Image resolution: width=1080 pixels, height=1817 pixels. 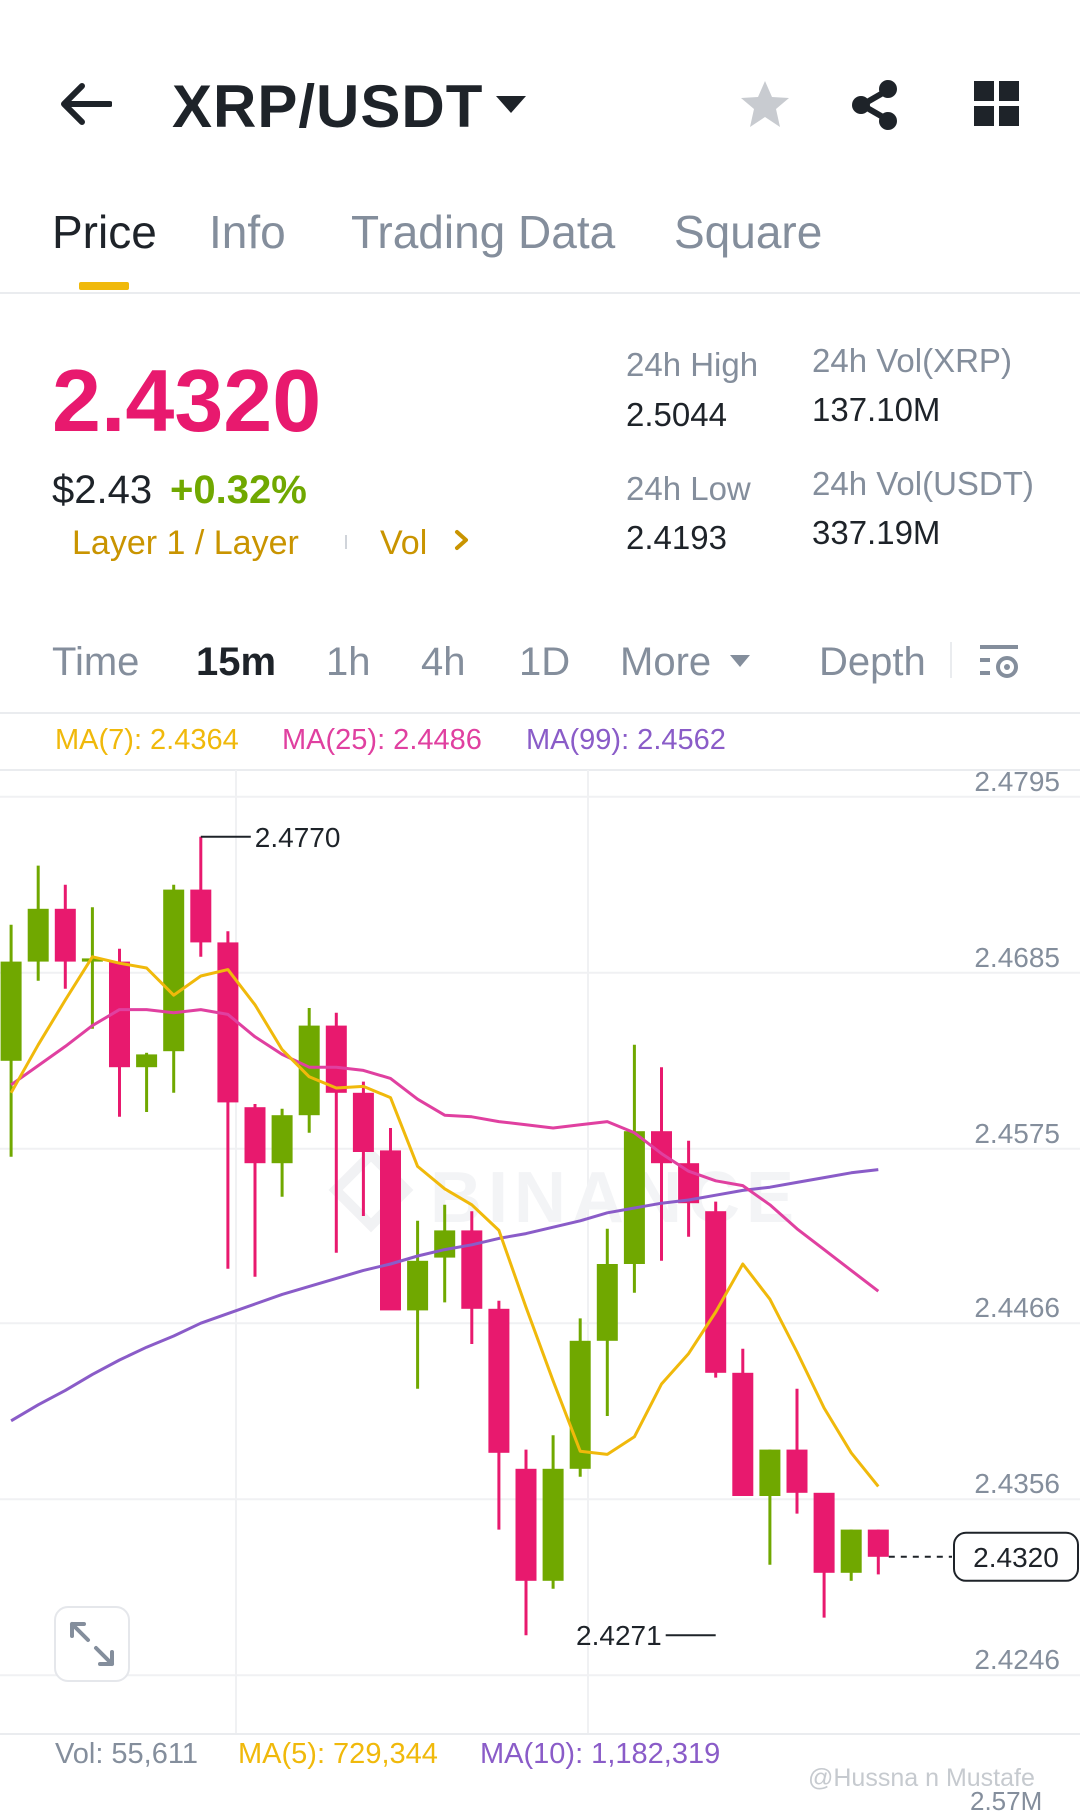 I want to click on category-tag: Layer 1 / Layer, so click(x=185, y=543).